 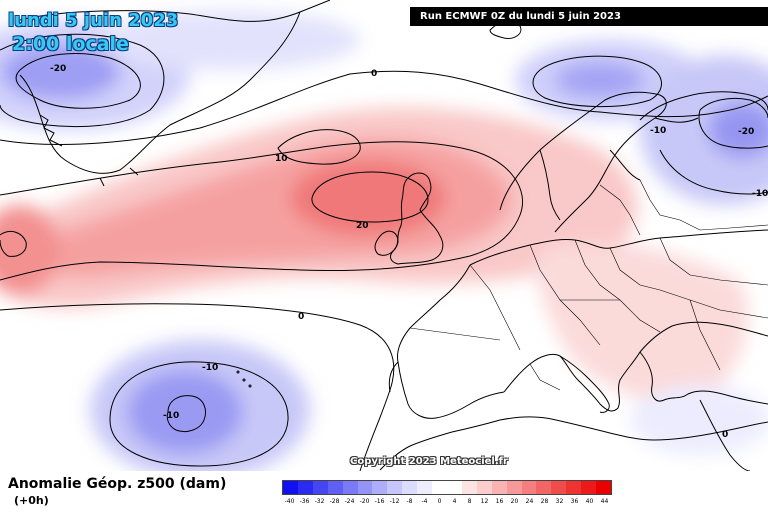 I want to click on color-scale, so click(x=447, y=487).